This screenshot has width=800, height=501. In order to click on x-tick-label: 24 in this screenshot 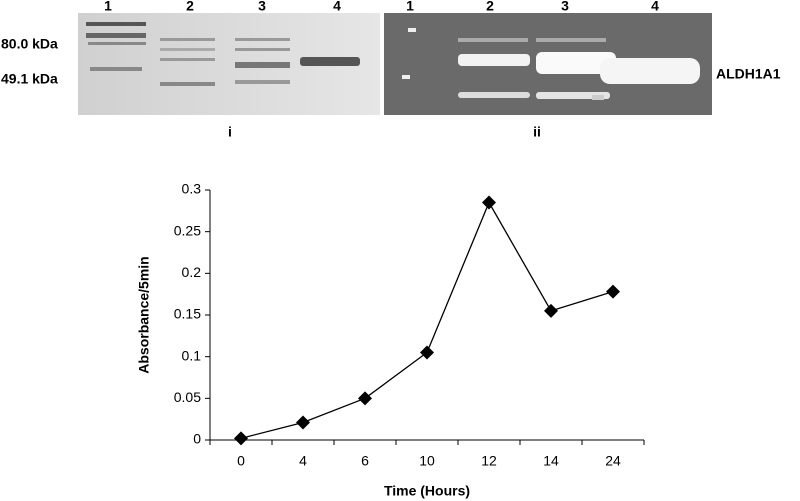, I will do `click(613, 461)`.